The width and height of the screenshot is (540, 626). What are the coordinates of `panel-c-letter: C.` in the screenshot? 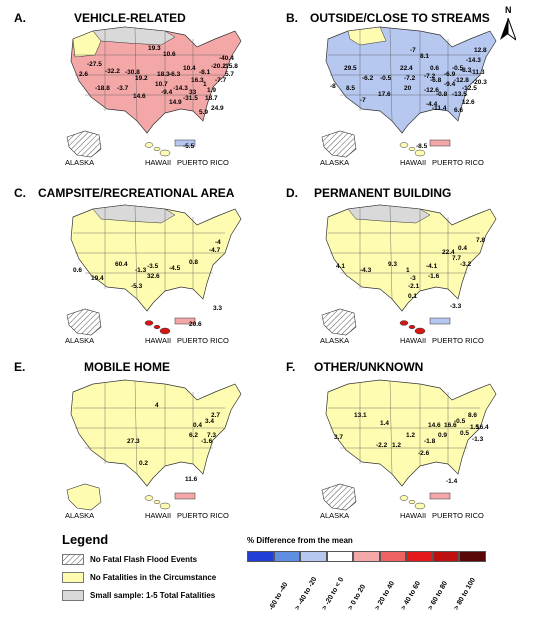 It's located at (20, 193).